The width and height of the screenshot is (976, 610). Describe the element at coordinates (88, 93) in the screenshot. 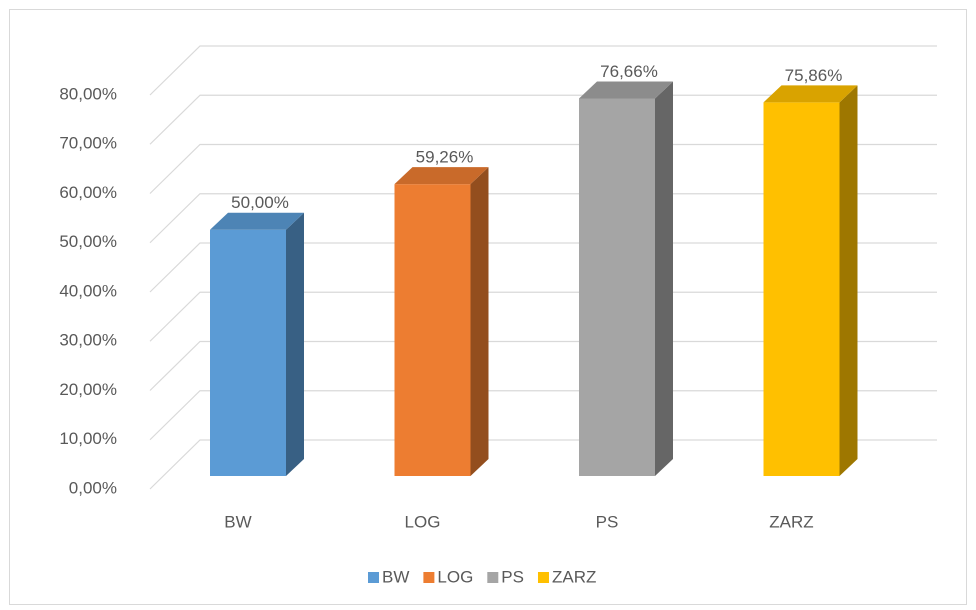

I see `y-tick-label: 80,00%` at that location.